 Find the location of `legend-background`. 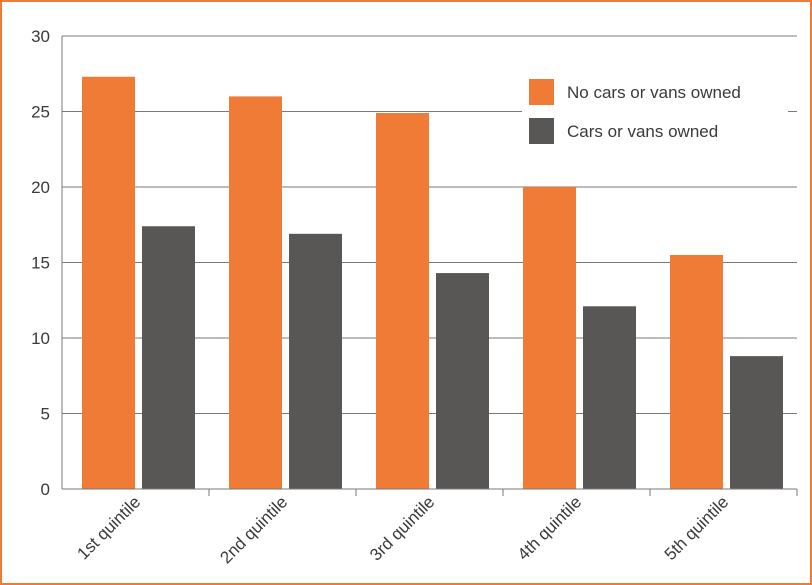

legend-background is located at coordinates (655, 112).